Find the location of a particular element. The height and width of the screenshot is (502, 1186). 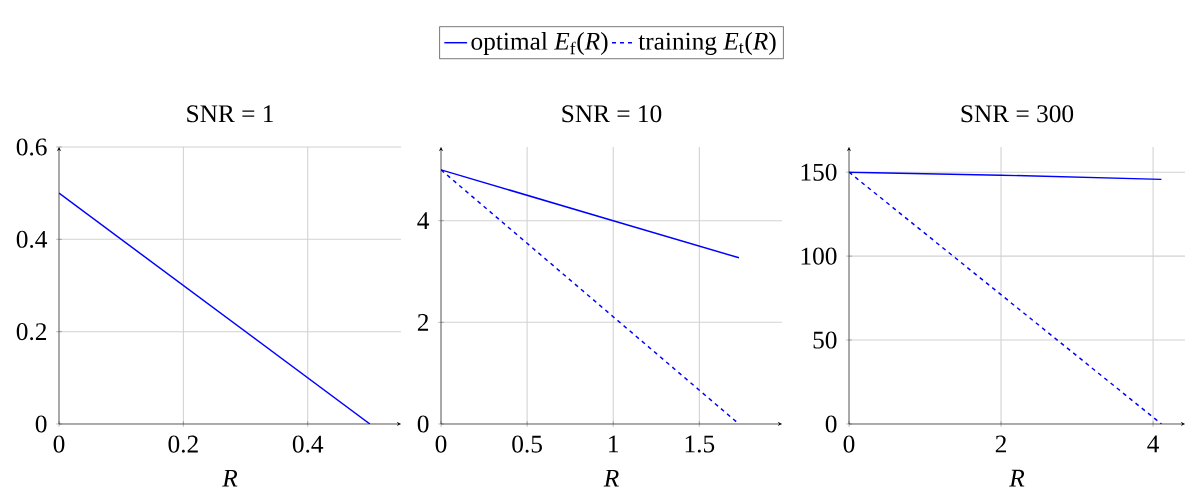

x-tick-label: 0.5 is located at coordinates (527, 444).